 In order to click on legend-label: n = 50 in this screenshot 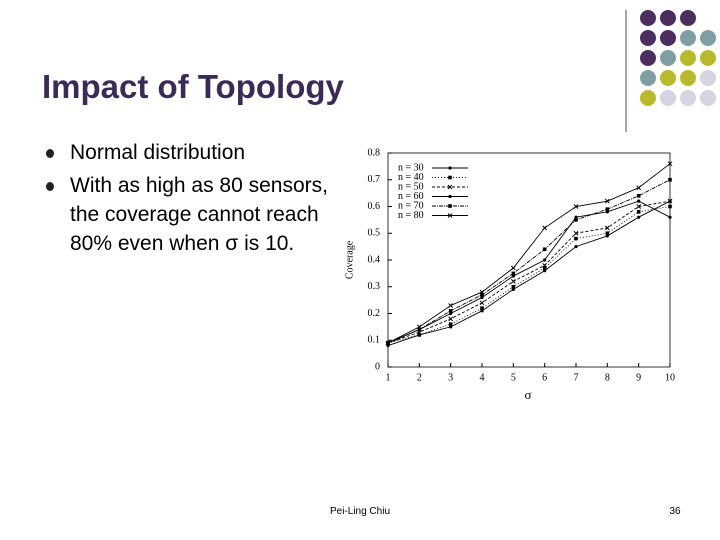, I will do `click(411, 186)`.